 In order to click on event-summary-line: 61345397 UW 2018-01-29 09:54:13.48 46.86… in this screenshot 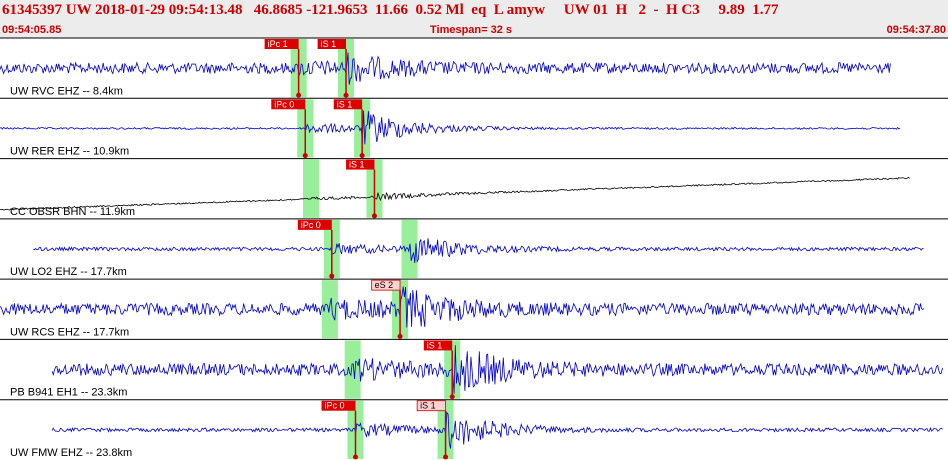, I will do `click(390, 10)`.